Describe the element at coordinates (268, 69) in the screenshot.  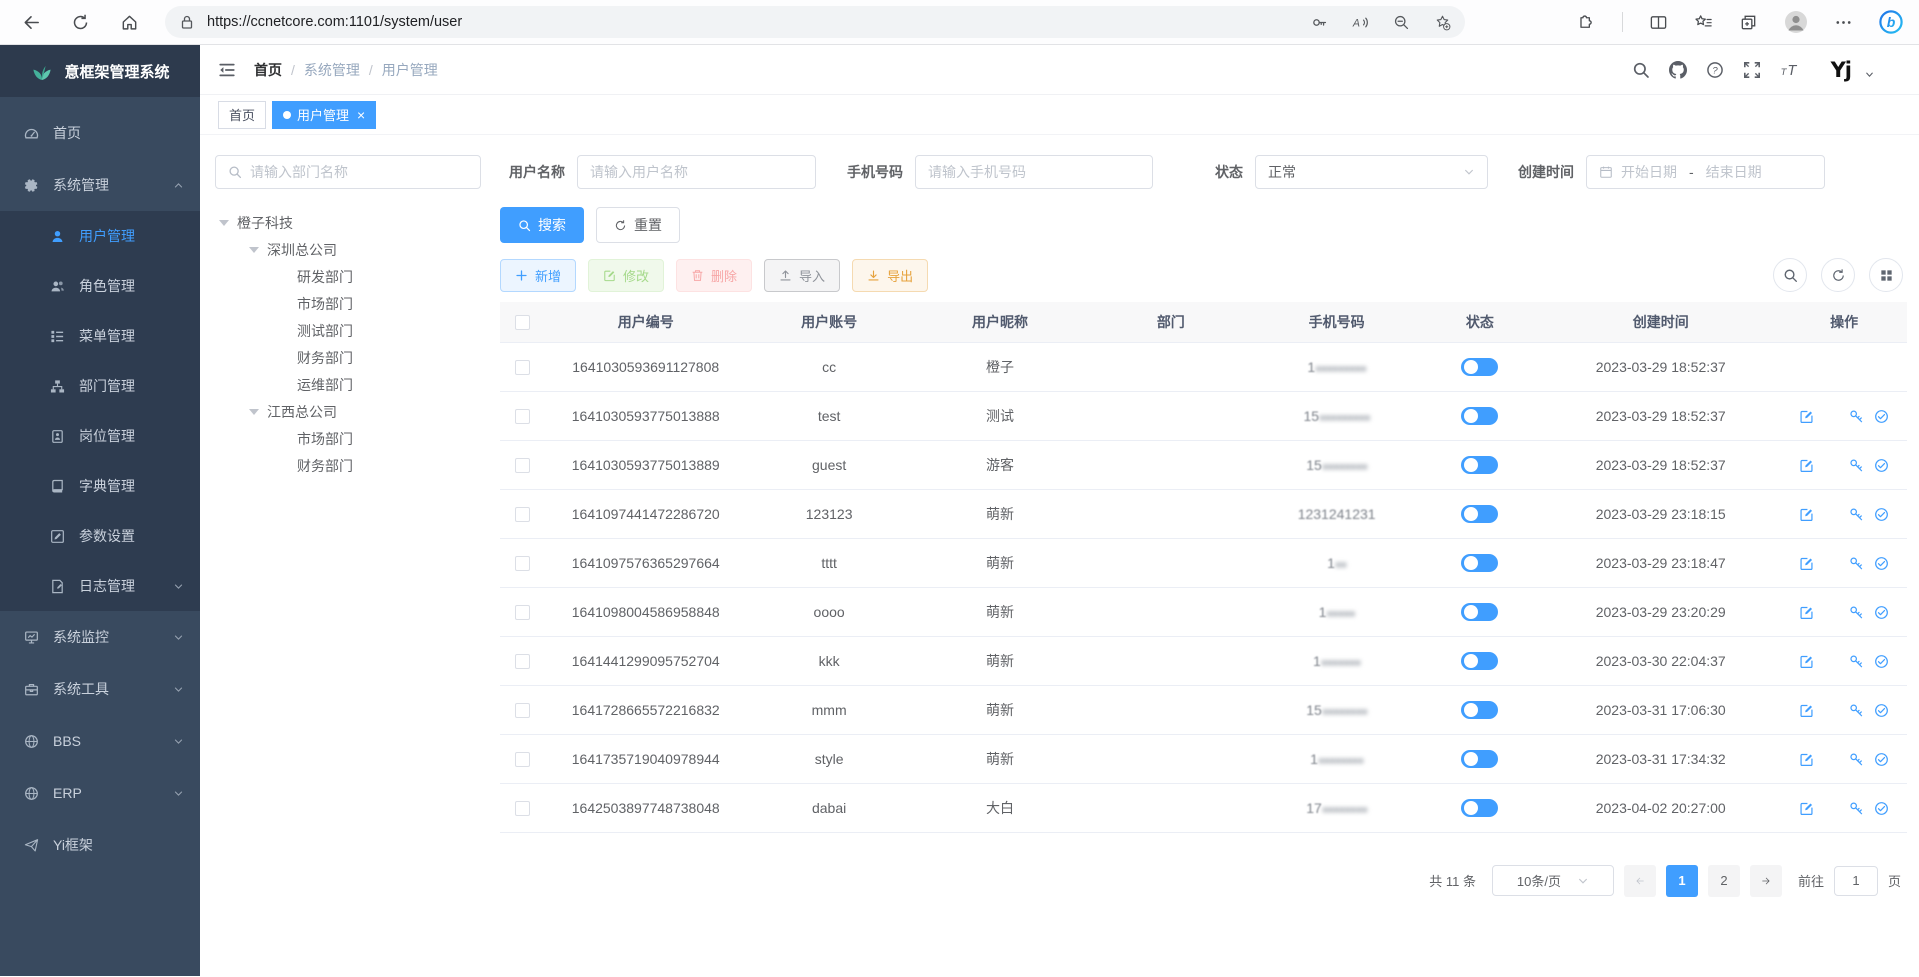
I see `breadcrumb-item: 首页` at that location.